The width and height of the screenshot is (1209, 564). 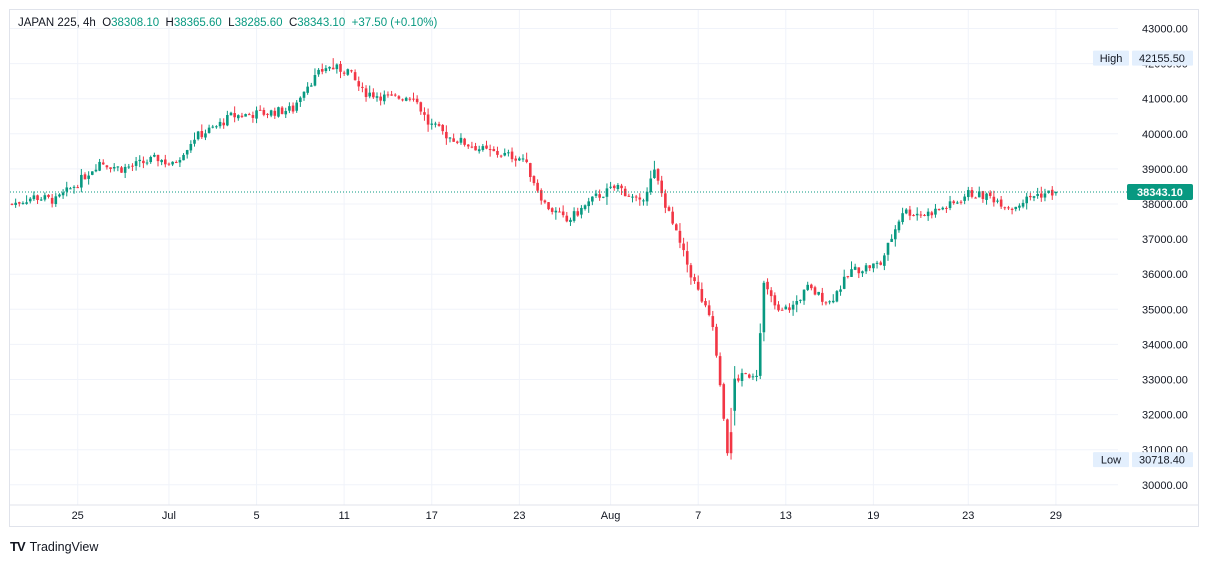 What do you see at coordinates (256, 516) in the screenshot?
I see `time-tick-label: 5` at bounding box center [256, 516].